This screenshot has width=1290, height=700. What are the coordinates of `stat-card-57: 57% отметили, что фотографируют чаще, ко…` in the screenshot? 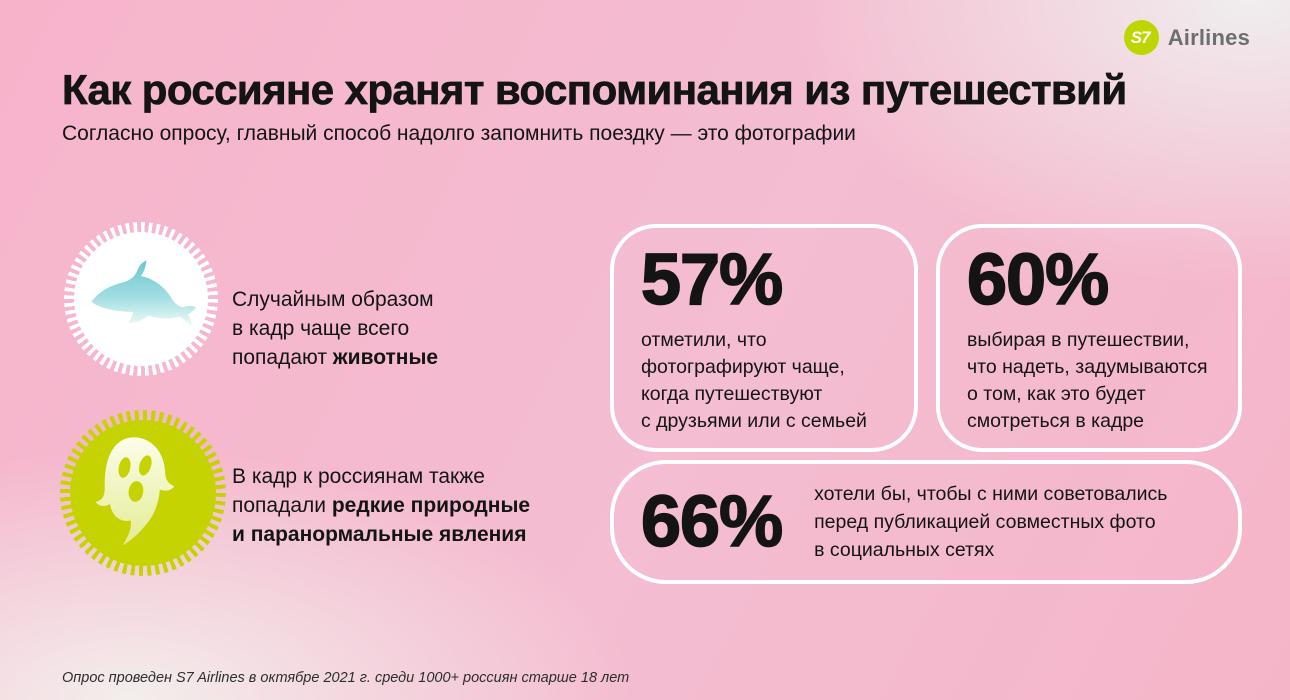 It's located at (764, 338).